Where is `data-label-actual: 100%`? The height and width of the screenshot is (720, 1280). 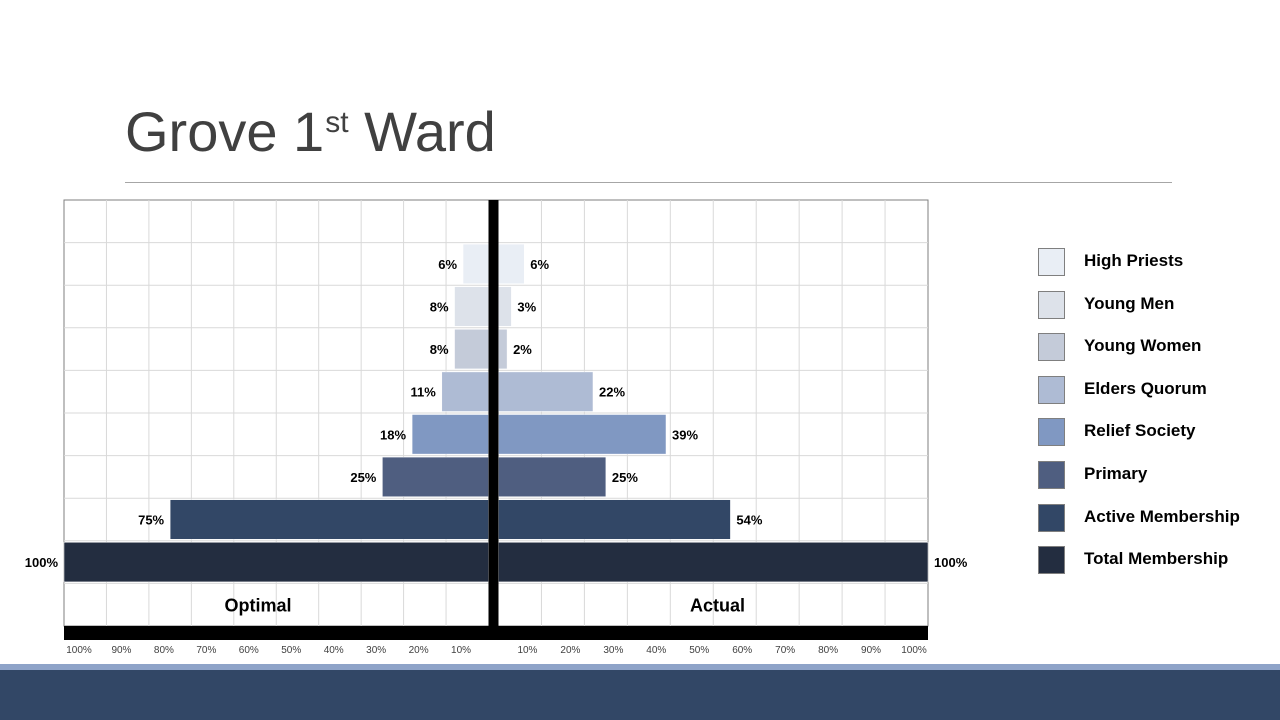
data-label-actual: 100% is located at coordinates (951, 562).